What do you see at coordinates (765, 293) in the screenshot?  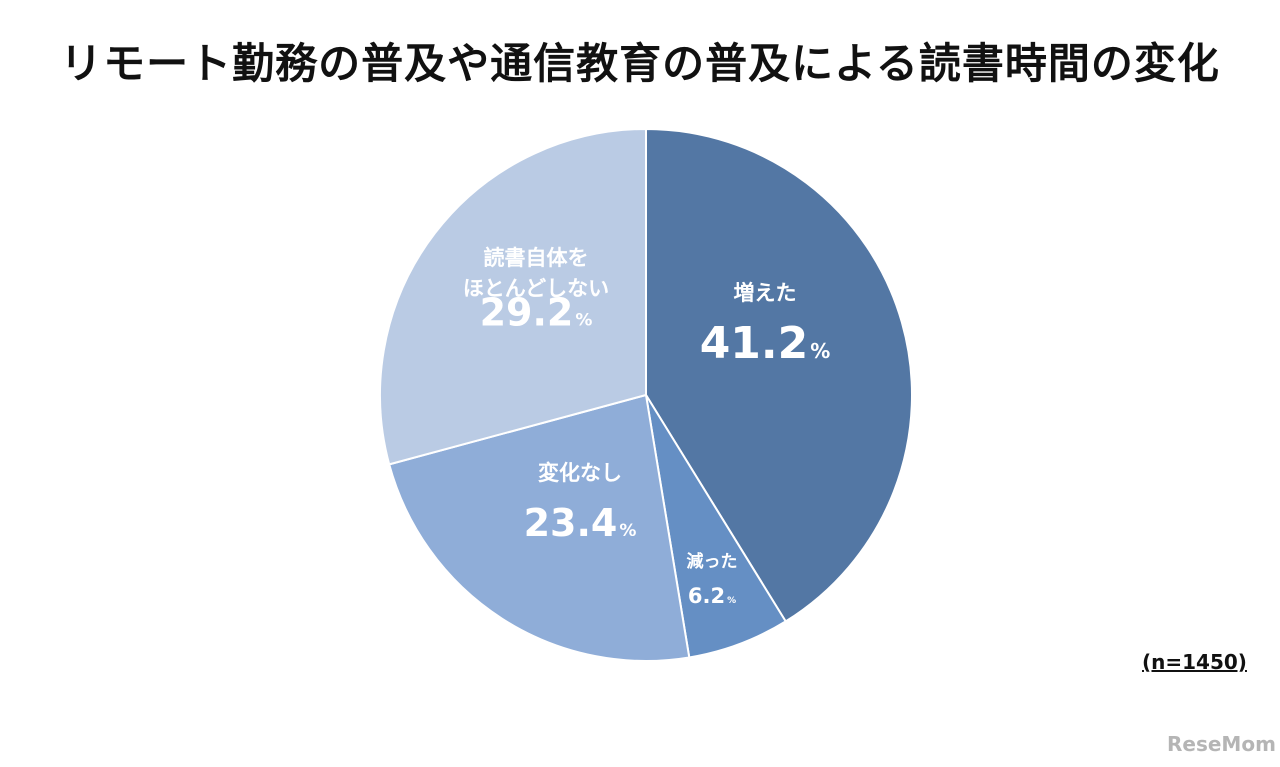 I see `slice-label-0-line-0: 増えた` at bounding box center [765, 293].